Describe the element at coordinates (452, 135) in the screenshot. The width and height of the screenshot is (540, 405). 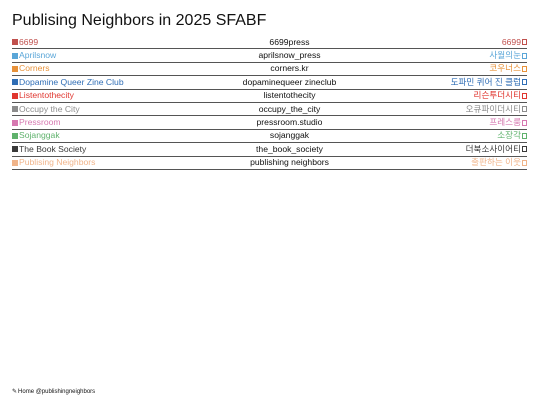
I see `cell-native: 소장각` at that location.